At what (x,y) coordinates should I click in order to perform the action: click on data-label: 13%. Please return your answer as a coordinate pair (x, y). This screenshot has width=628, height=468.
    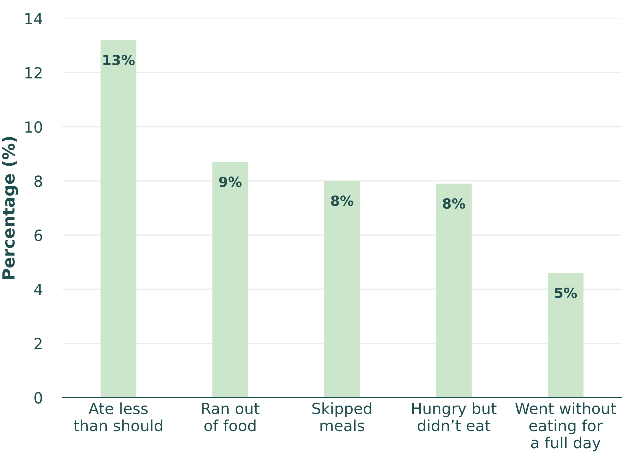
    Looking at the image, I should click on (119, 60).